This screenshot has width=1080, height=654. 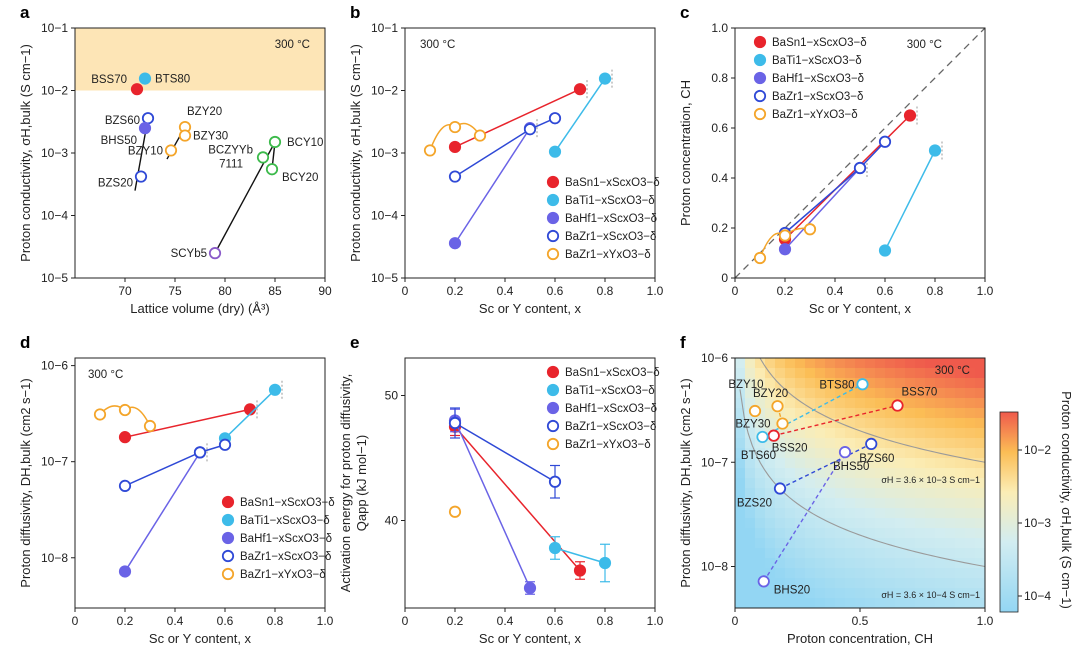 I want to click on x-tick-label: 0.2, so click(x=455, y=621).